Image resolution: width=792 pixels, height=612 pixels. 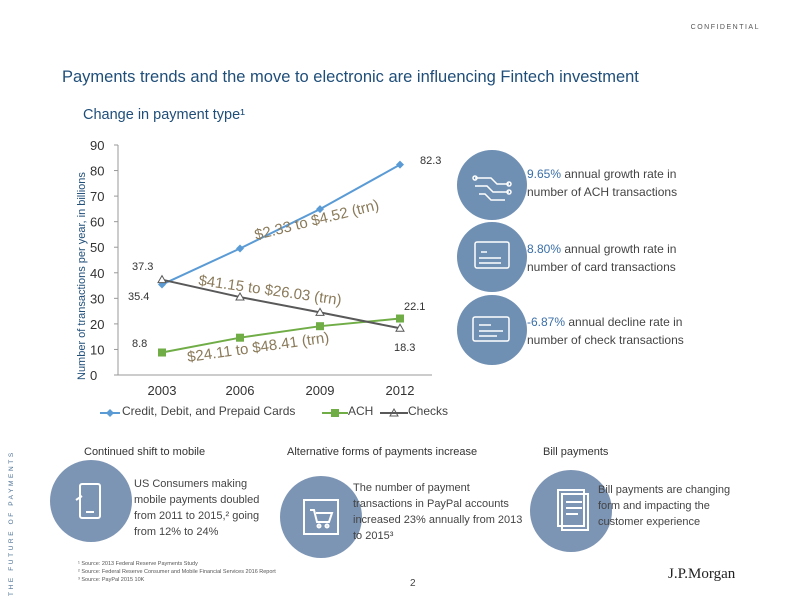 What do you see at coordinates (240, 390) in the screenshot?
I see `x-tick-label: 2006` at bounding box center [240, 390].